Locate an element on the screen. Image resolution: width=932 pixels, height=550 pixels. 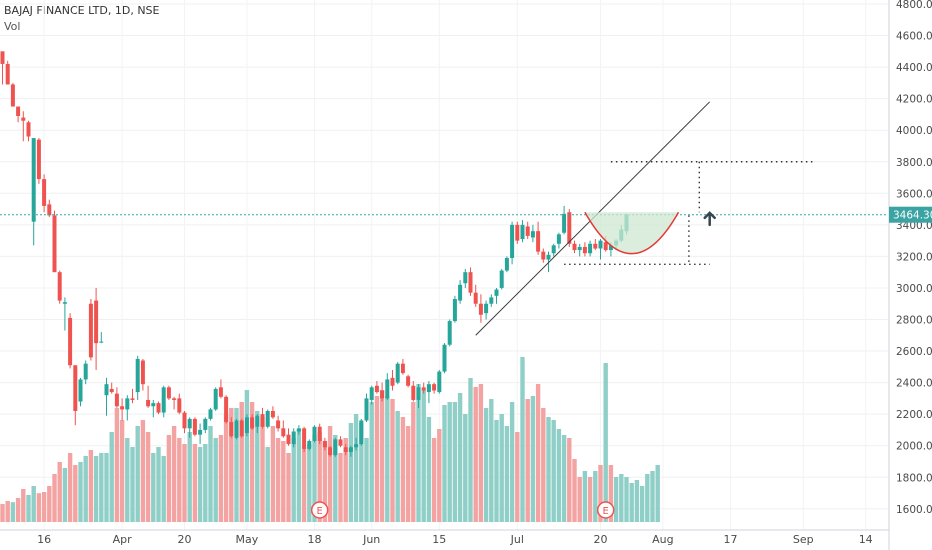
chart-title: BAJAJ FINANCE LTD, 1D, NSE is located at coordinates (82, 10).